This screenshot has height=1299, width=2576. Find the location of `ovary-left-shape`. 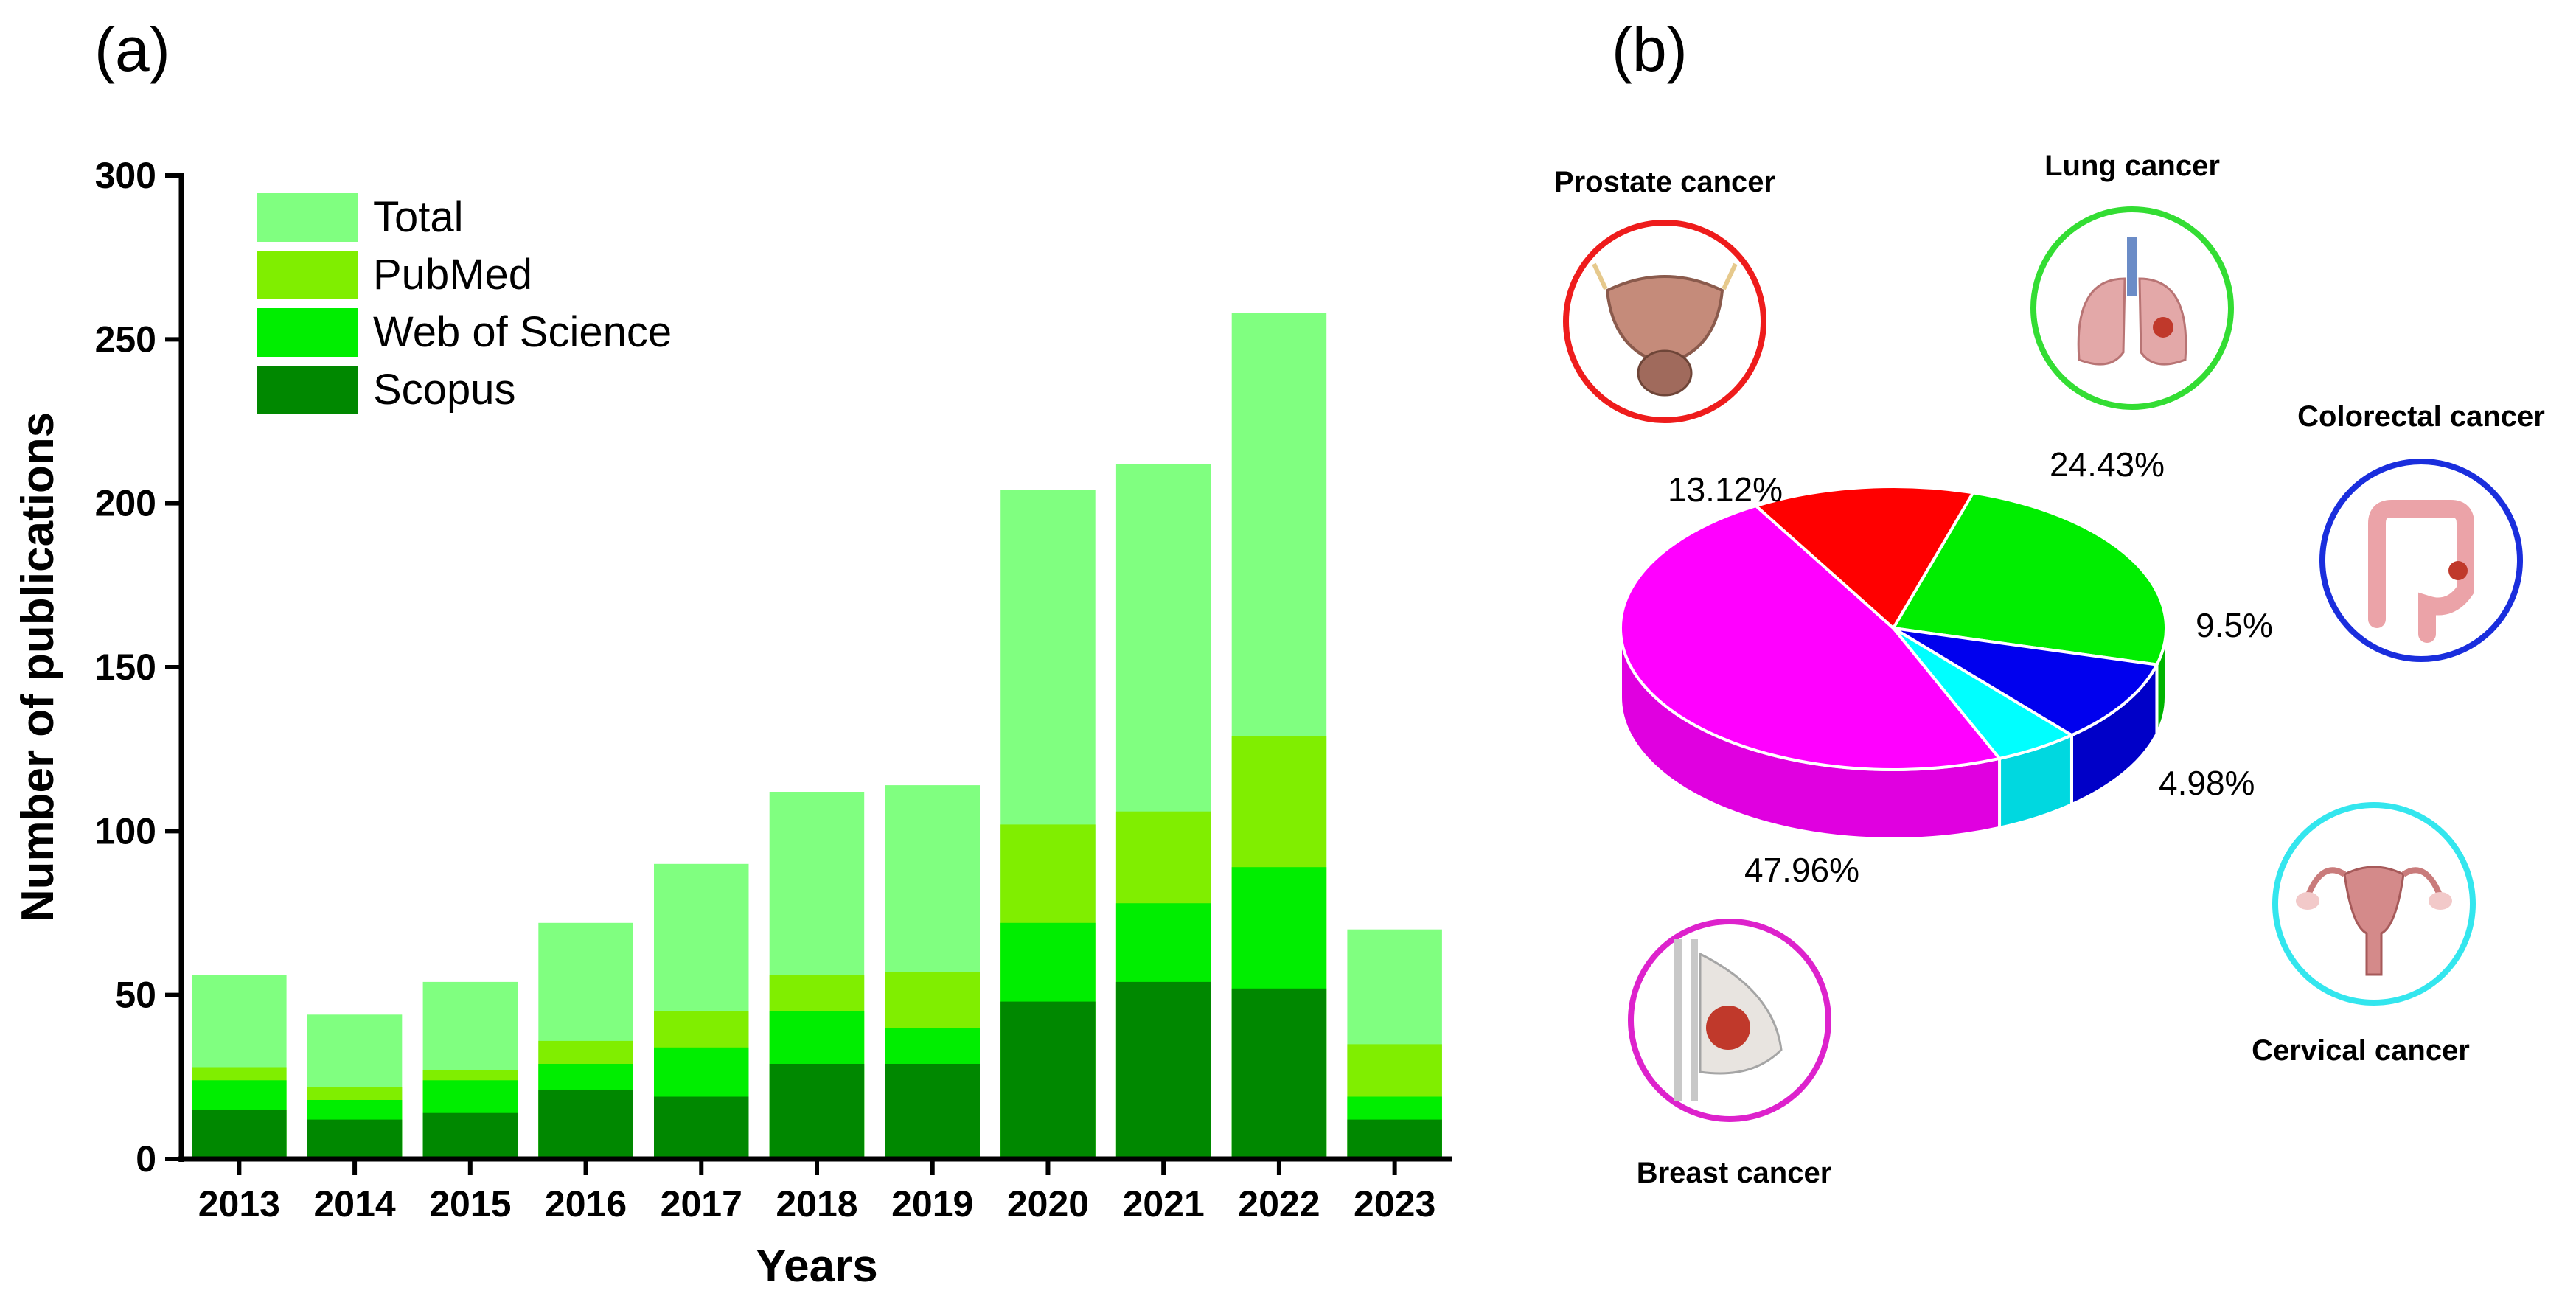

ovary-left-shape is located at coordinates (2307, 901).